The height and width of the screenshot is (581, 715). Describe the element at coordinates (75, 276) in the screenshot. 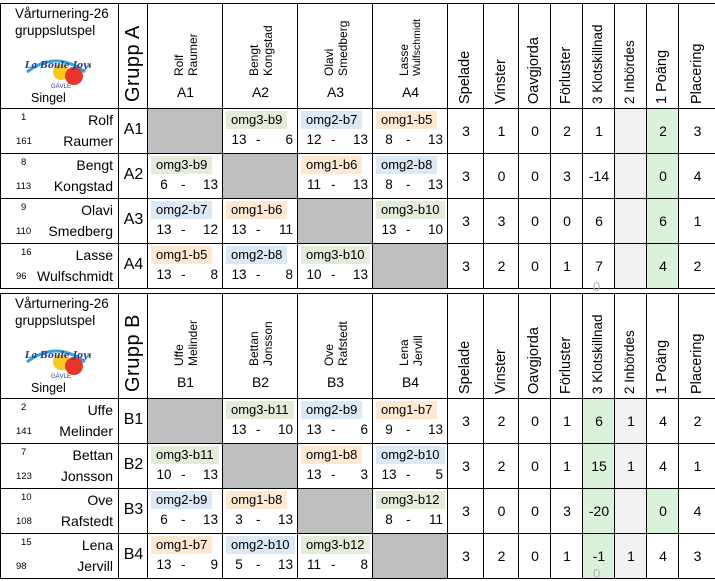

I see `player-last-name: Wulfschmidt` at that location.